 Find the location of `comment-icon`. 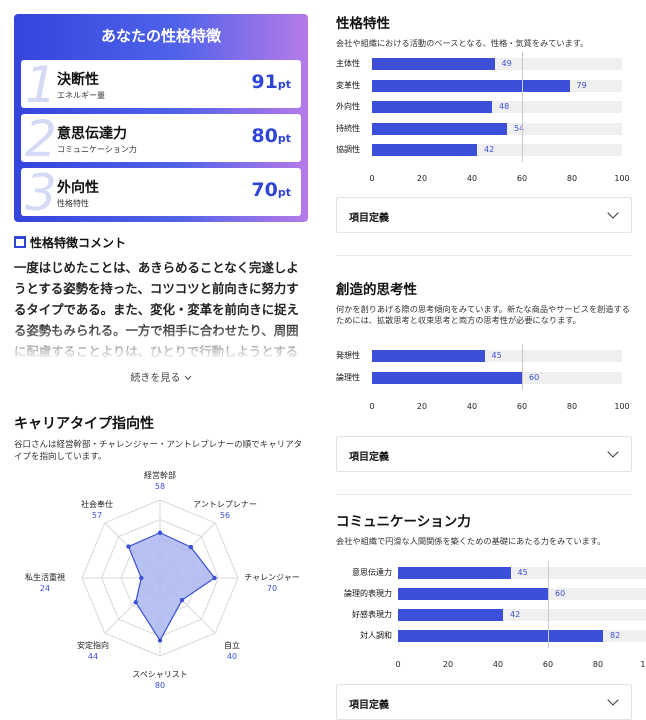

comment-icon is located at coordinates (20, 242).